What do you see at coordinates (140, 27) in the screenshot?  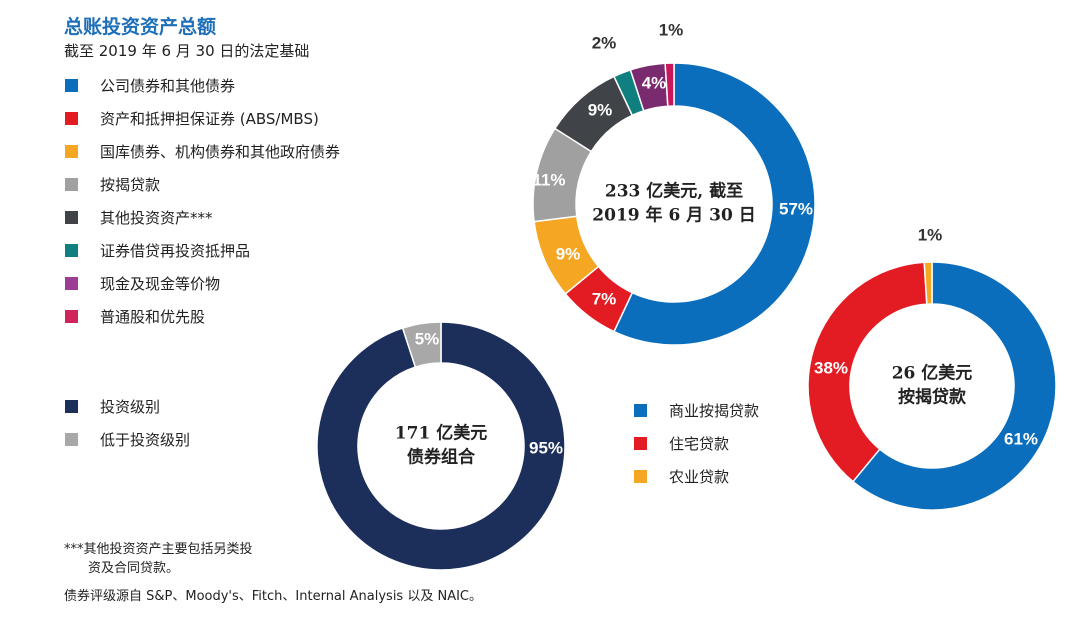 I see `chart-title: 总账投资资产总额` at bounding box center [140, 27].